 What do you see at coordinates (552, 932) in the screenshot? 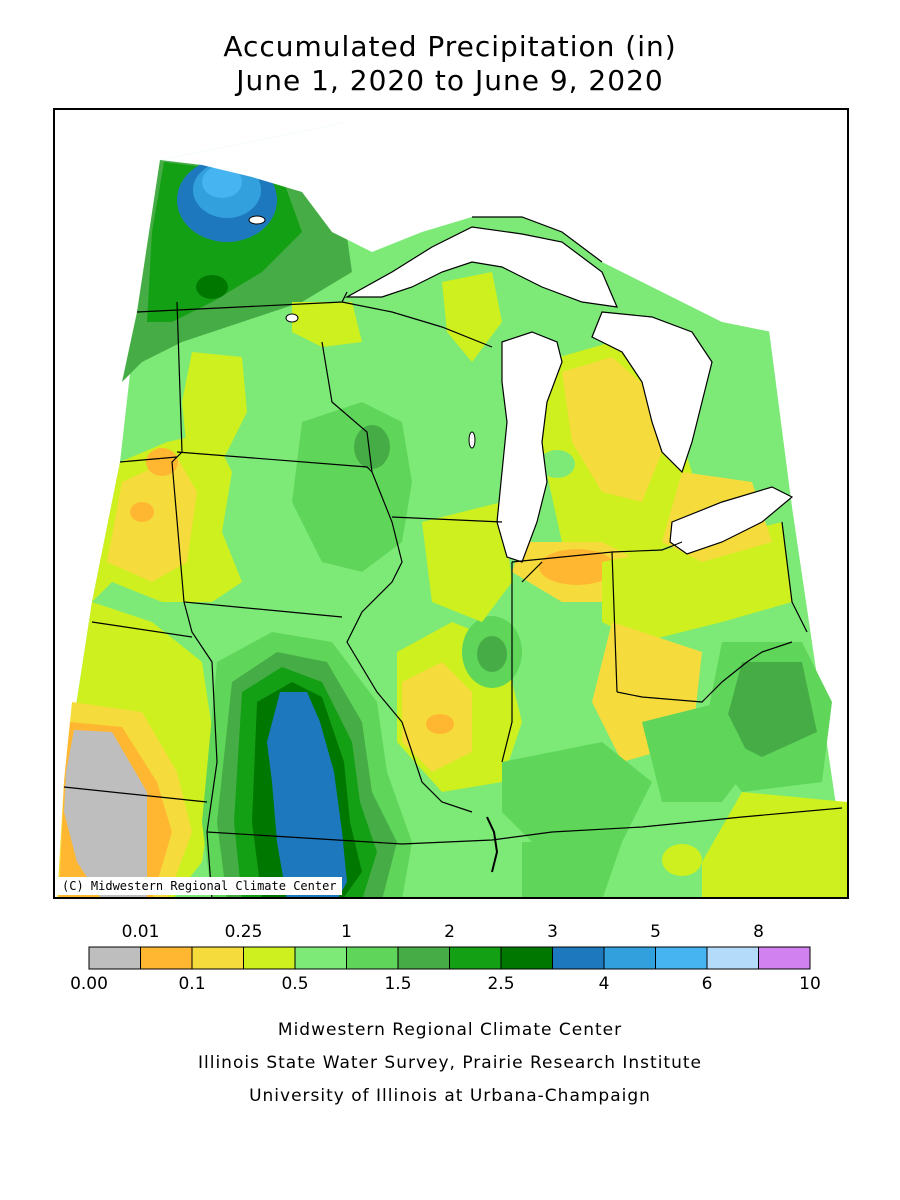
I see `legend-upper-label: 3` at bounding box center [552, 932].